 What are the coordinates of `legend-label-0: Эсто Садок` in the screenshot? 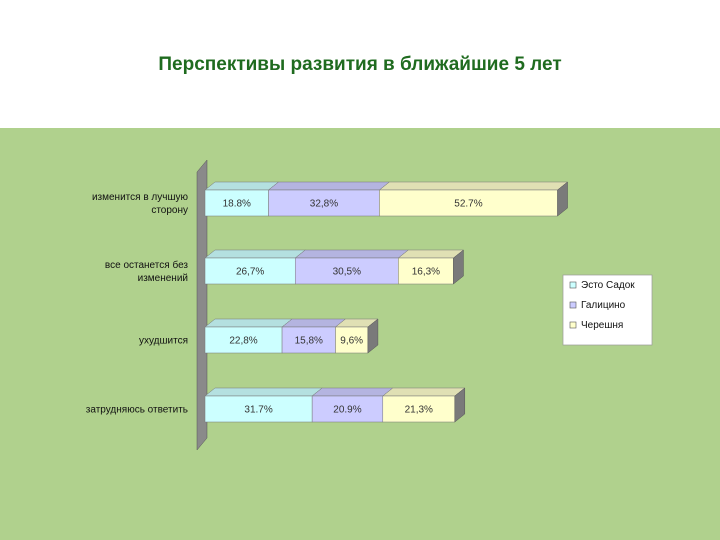 It's located at (608, 285).